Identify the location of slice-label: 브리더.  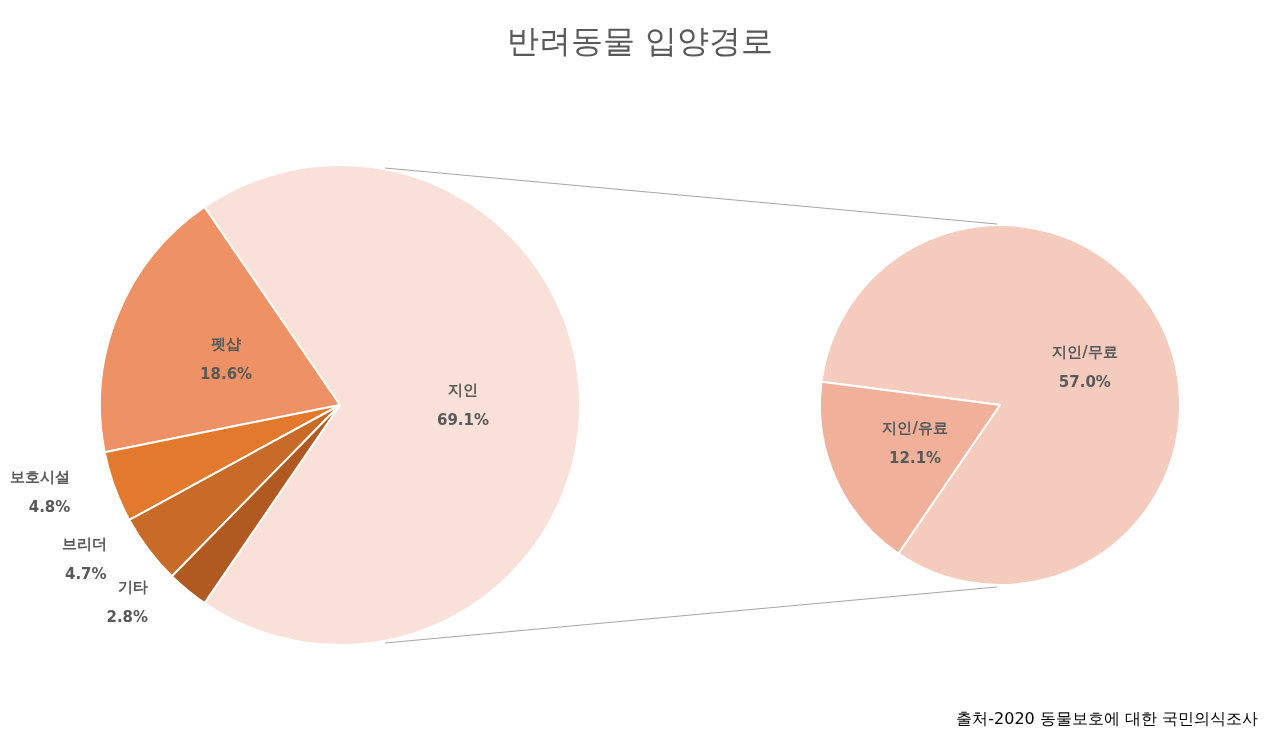
(84, 543).